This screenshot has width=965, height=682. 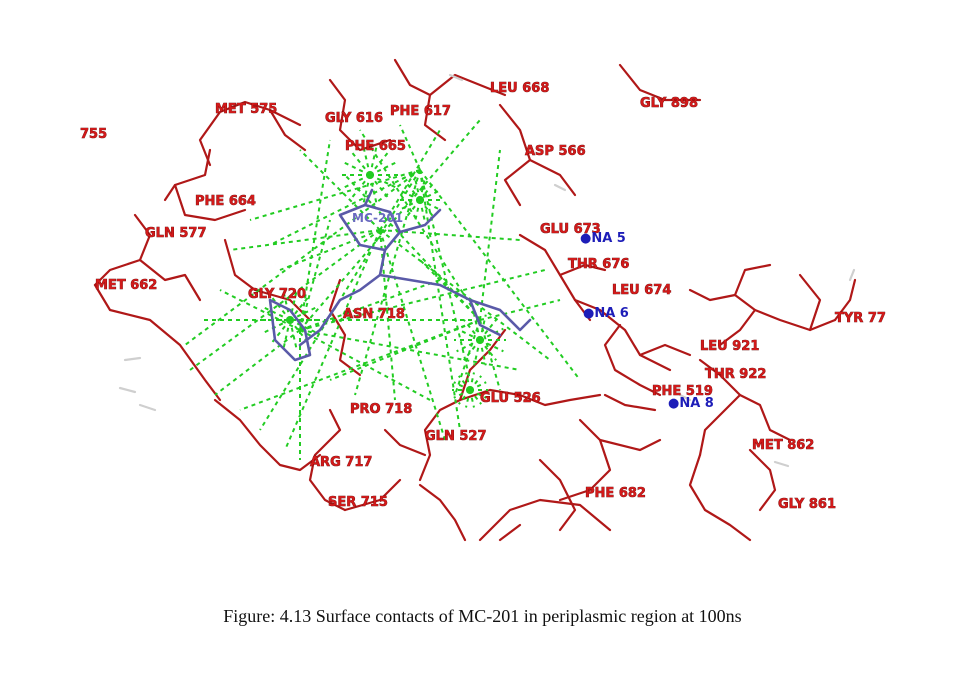 What do you see at coordinates (354, 118) in the screenshot?
I see `residue-label: GLY 616` at bounding box center [354, 118].